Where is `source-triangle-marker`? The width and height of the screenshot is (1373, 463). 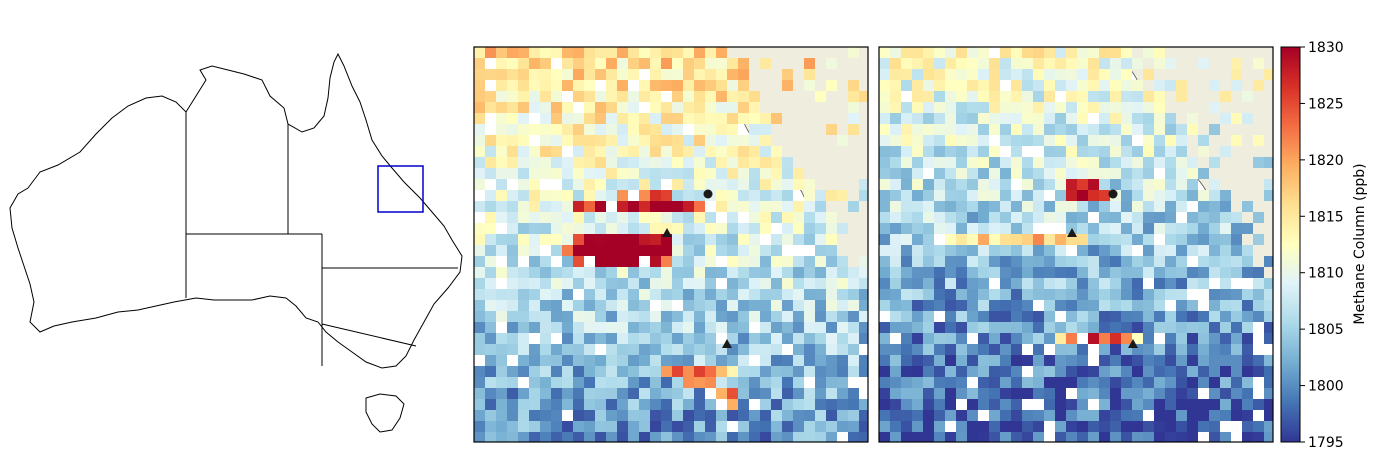 source-triangle-marker is located at coordinates (1133, 343).